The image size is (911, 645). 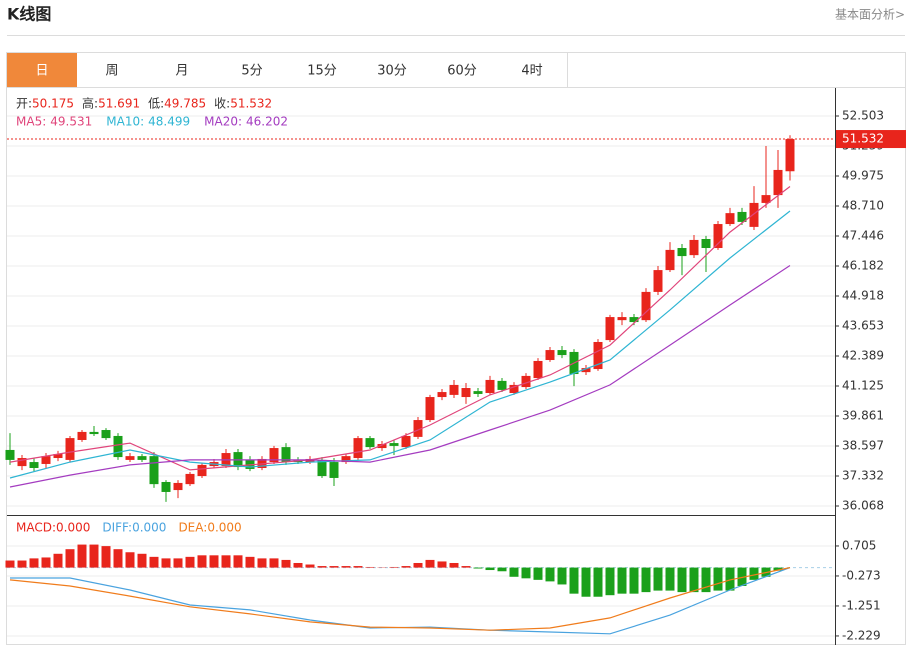 What do you see at coordinates (870, 15) in the screenshot?
I see `fundamental-link: 基本面分析>` at bounding box center [870, 15].